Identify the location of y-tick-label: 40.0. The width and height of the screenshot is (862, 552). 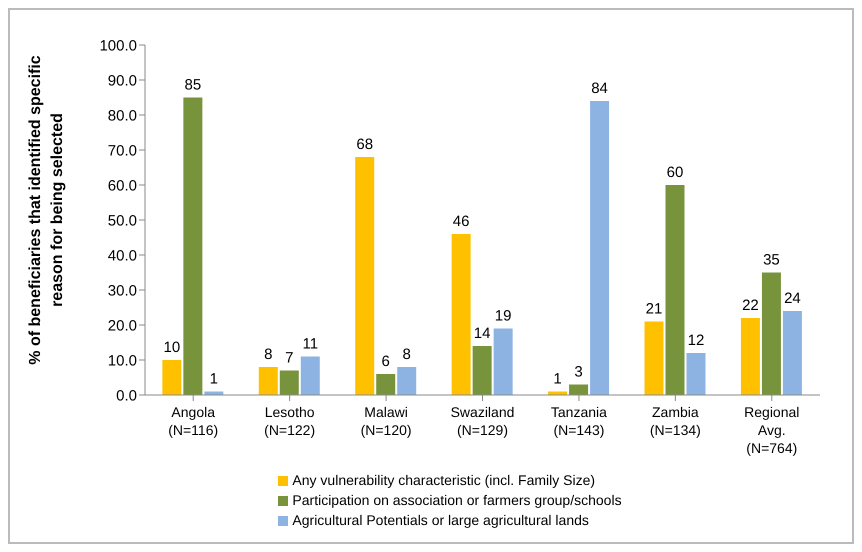
(122, 255).